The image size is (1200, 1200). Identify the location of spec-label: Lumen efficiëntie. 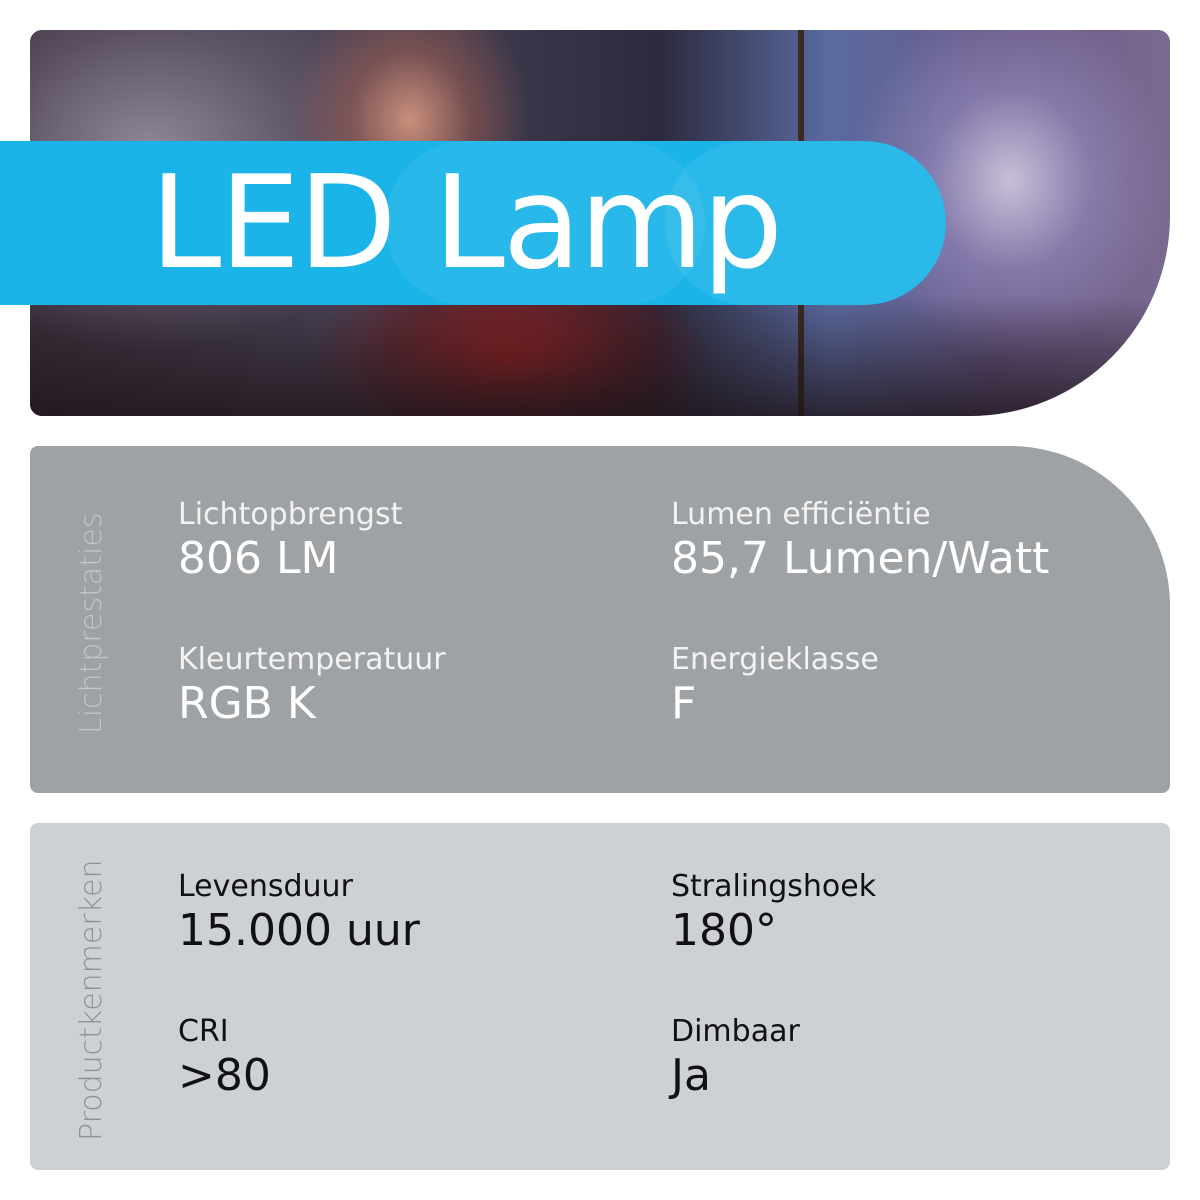
(801, 514).